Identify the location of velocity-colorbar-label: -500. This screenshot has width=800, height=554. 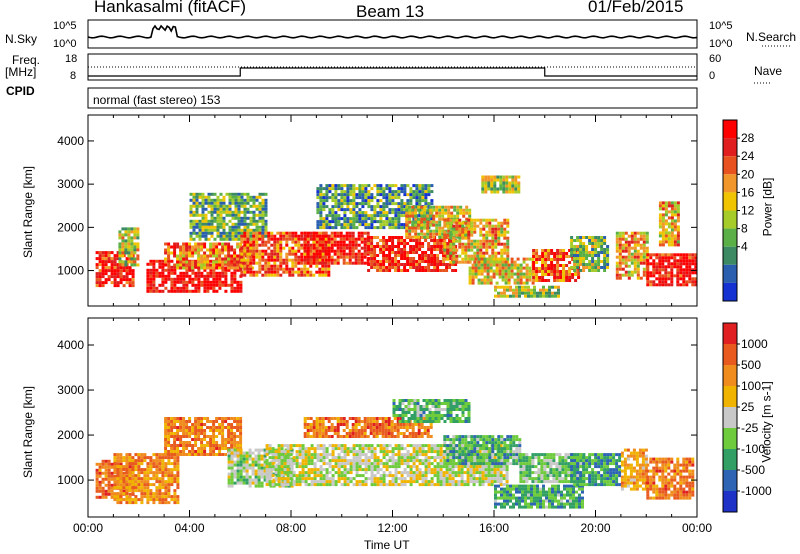
(753, 470).